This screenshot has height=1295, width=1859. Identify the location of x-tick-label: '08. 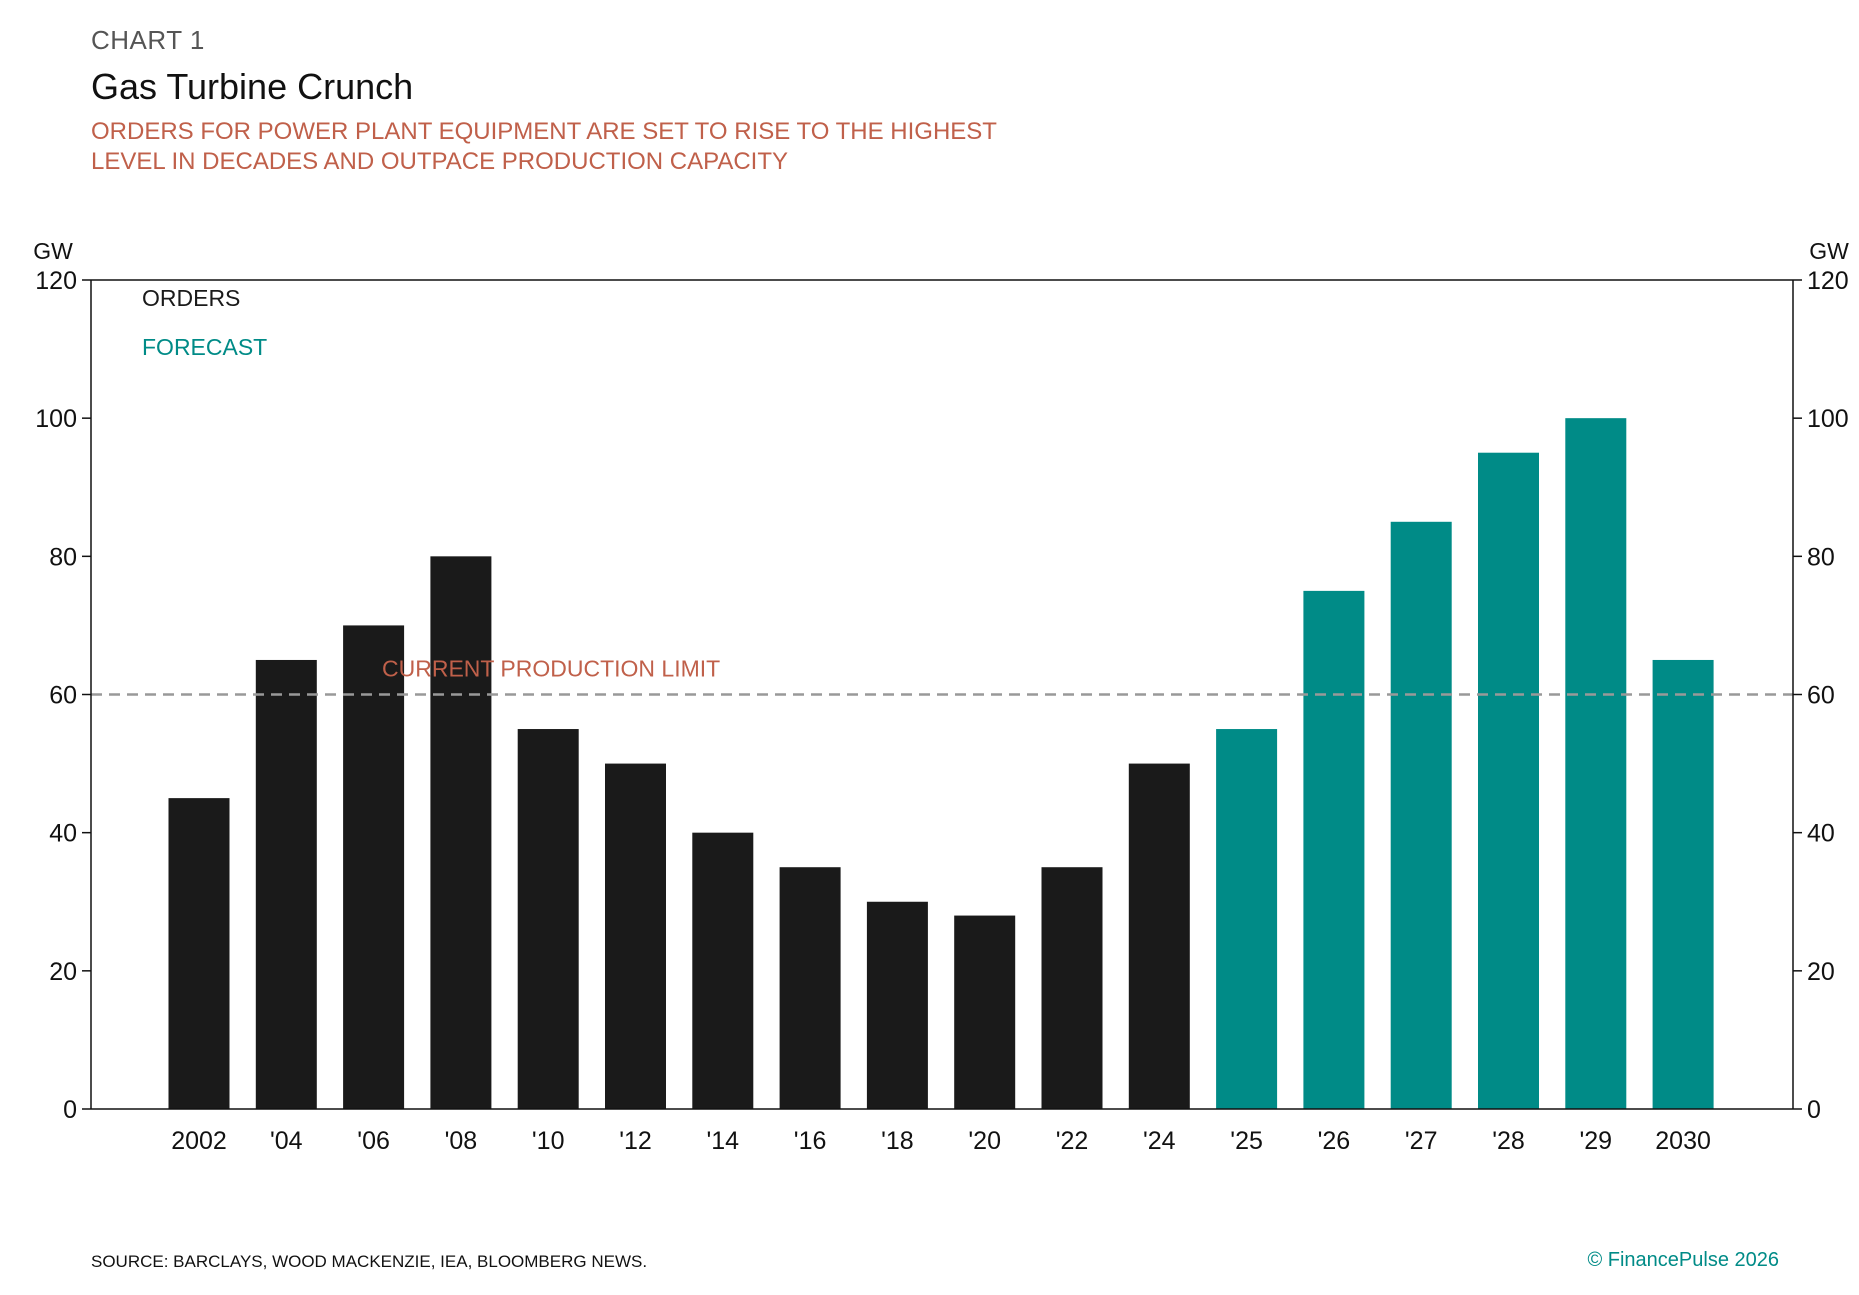
(461, 1141).